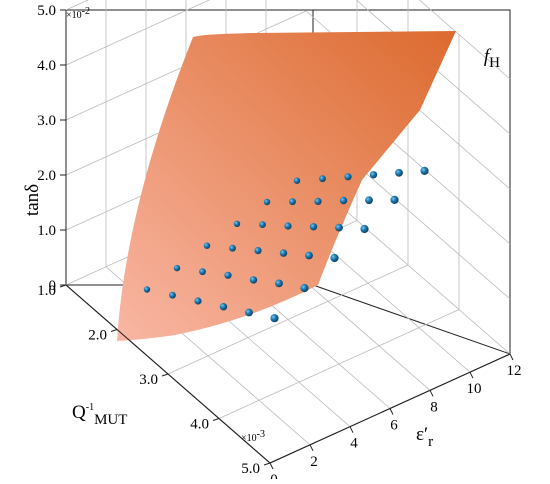  What do you see at coordinates (78, 13) in the screenshot?
I see `z-multiplier: ×10⁻²` at bounding box center [78, 13].